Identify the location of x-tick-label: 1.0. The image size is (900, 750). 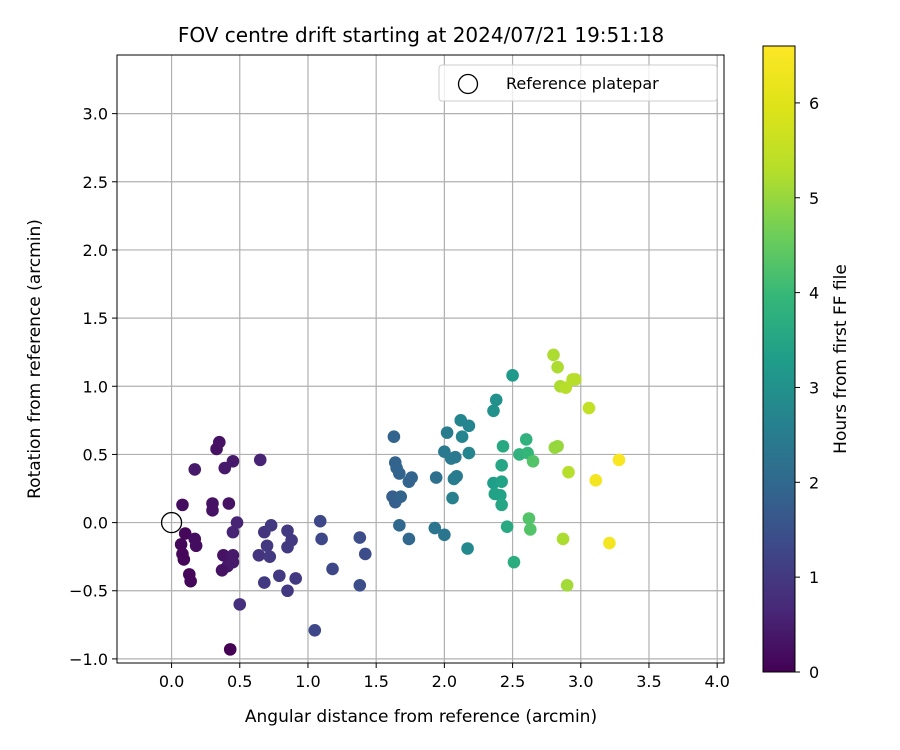
(307, 681).